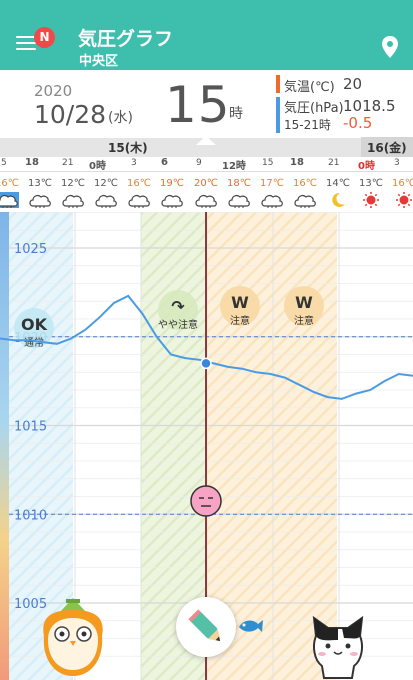 This screenshot has height=680, width=413. Describe the element at coordinates (34, 324) in the screenshot. I see `svg-text: OK` at that location.